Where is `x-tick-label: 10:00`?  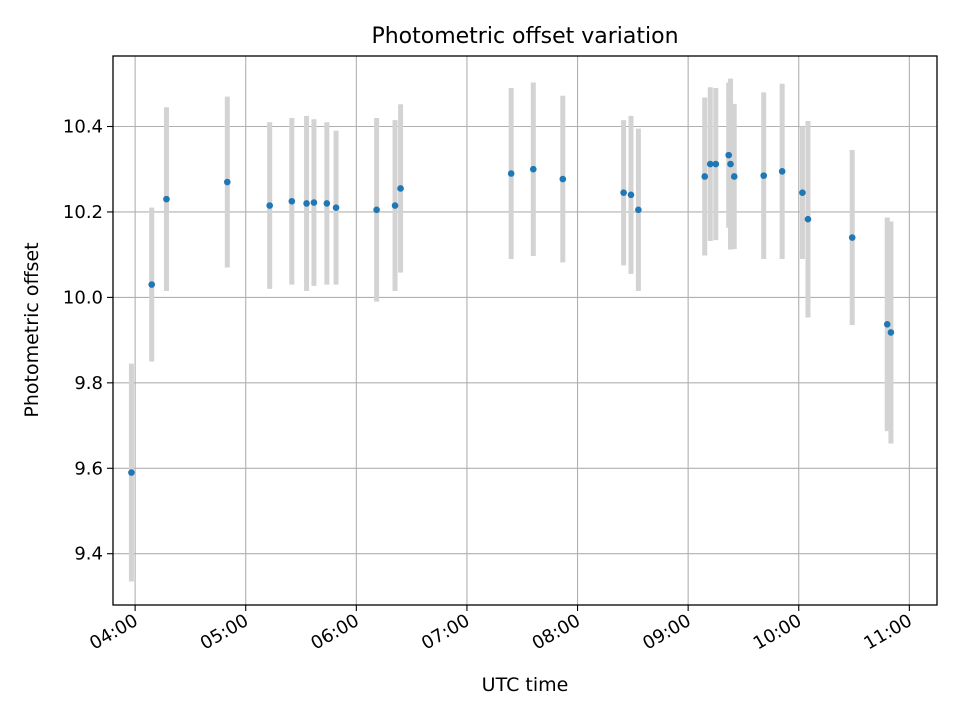
x-tick-label: 10:00 is located at coordinates (777, 632).